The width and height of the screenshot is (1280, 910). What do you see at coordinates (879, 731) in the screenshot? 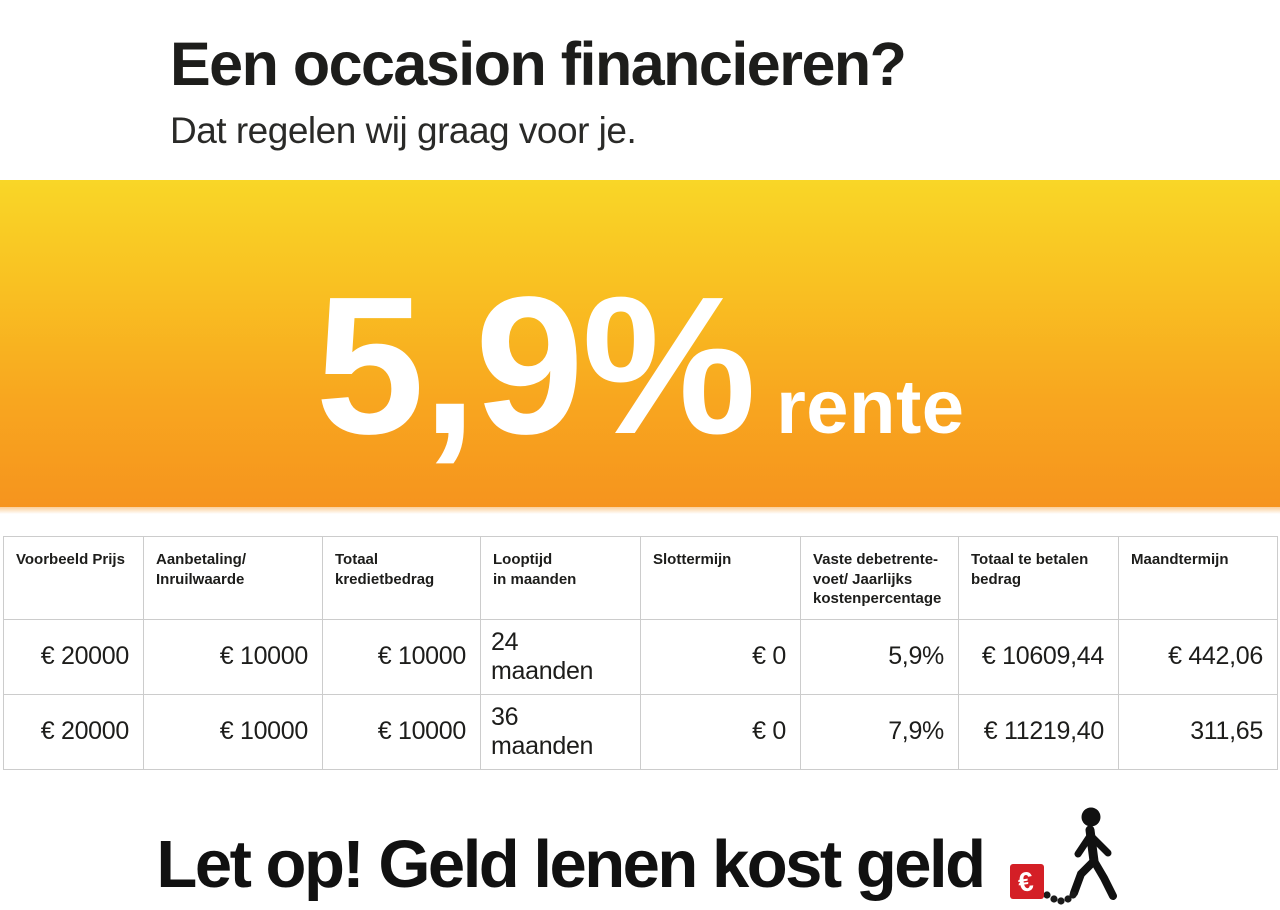
I see `cell-rente: 7,9%` at bounding box center [879, 731].